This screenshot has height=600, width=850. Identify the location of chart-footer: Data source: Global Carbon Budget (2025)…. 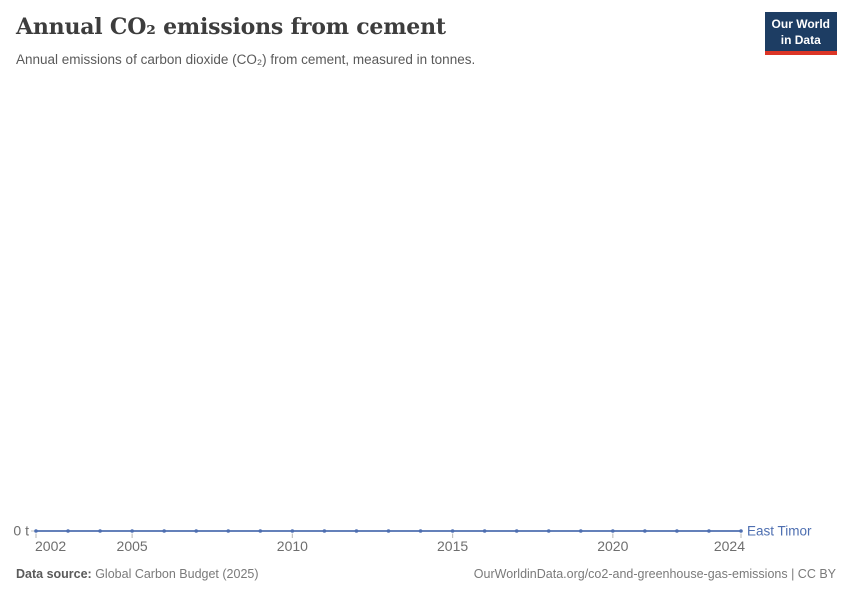
(426, 574).